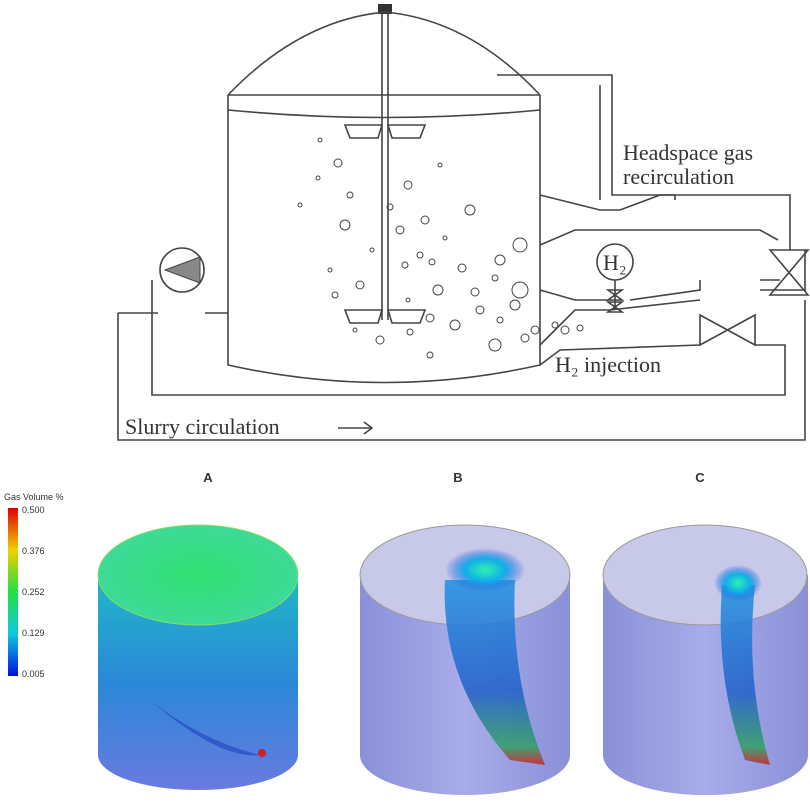 This screenshot has height=809, width=810. I want to click on slurry-label: Slurry circulation, so click(202, 426).